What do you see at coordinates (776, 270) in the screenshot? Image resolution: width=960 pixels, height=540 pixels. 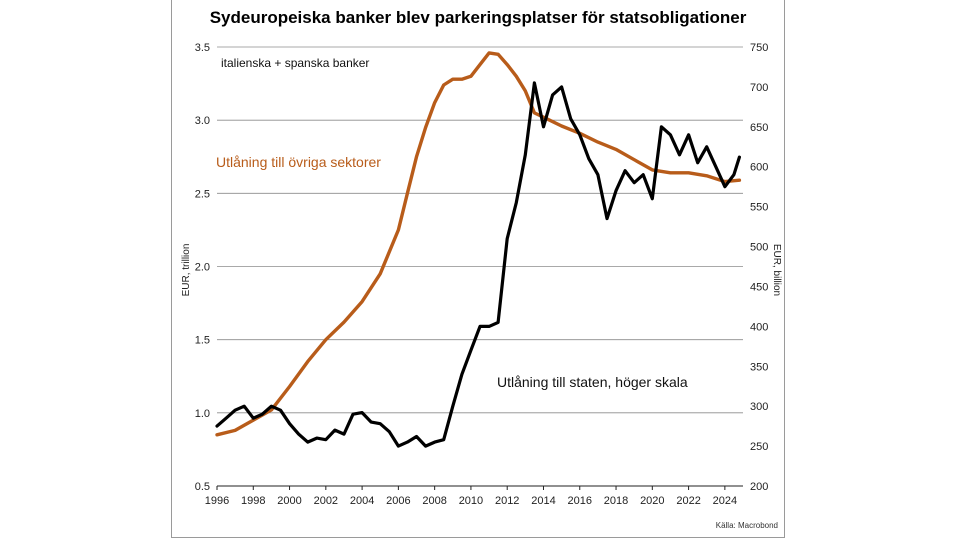 I see `y-right-axis-title: EUR, billion` at bounding box center [776, 270].